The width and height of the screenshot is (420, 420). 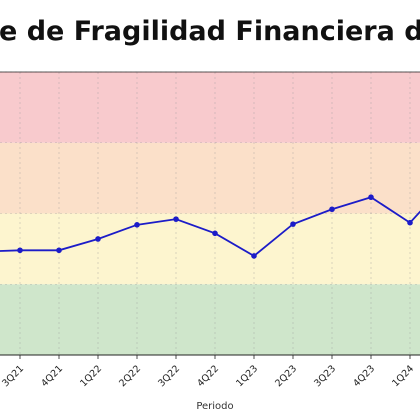 What do you see at coordinates (364, 376) in the screenshot?
I see `x-tick-label: 4Q23` at bounding box center [364, 376].